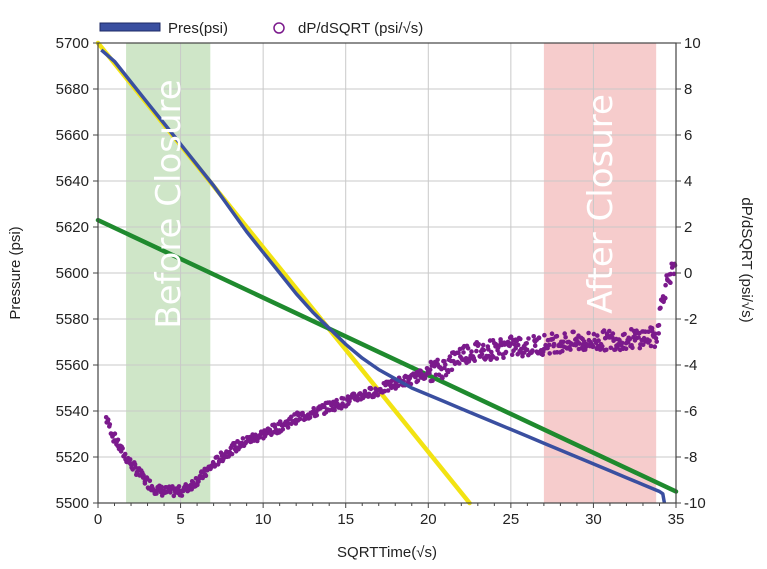 The height and width of the screenshot is (569, 767). What do you see at coordinates (72, 273) in the screenshot?
I see `y-tick-label: 5600` at bounding box center [72, 273].